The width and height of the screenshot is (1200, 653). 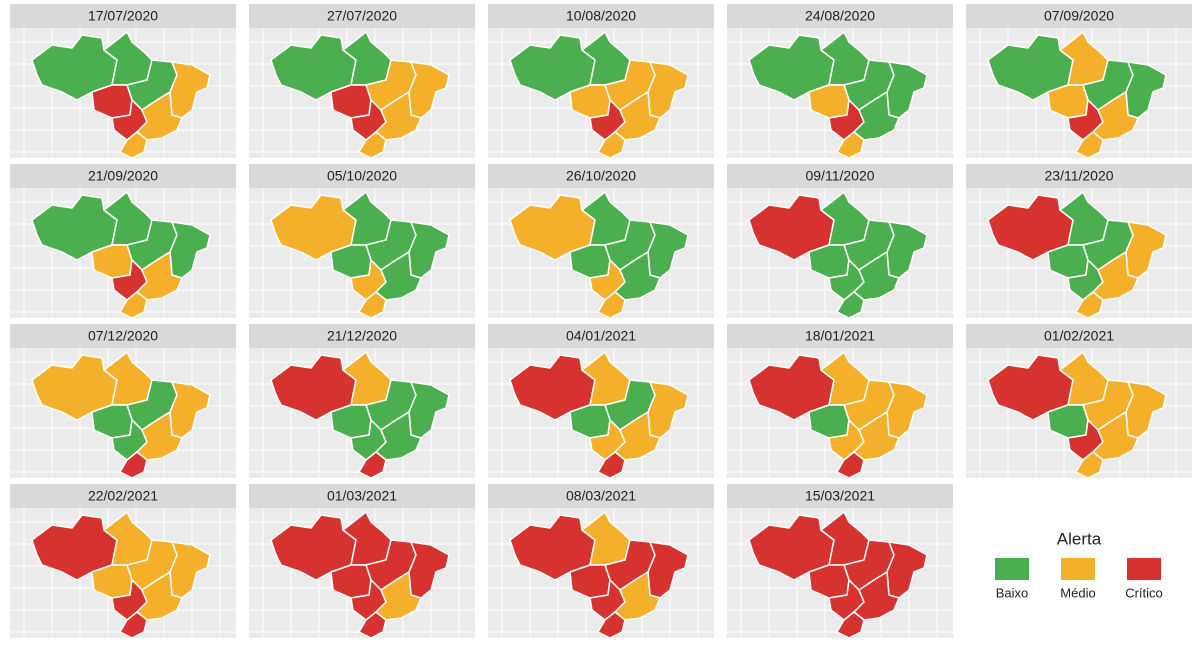 I want to click on panel-title: 09/11/2020, so click(x=839, y=176).